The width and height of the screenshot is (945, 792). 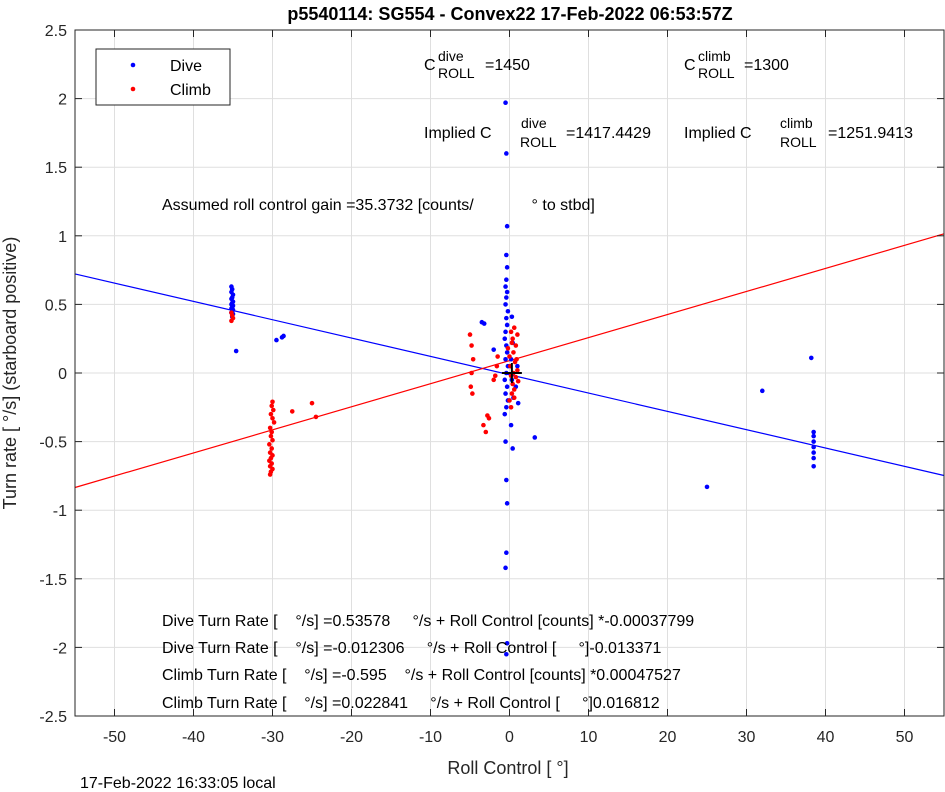 What do you see at coordinates (193, 737) in the screenshot?
I see `x-tick-label: -40` at bounding box center [193, 737].